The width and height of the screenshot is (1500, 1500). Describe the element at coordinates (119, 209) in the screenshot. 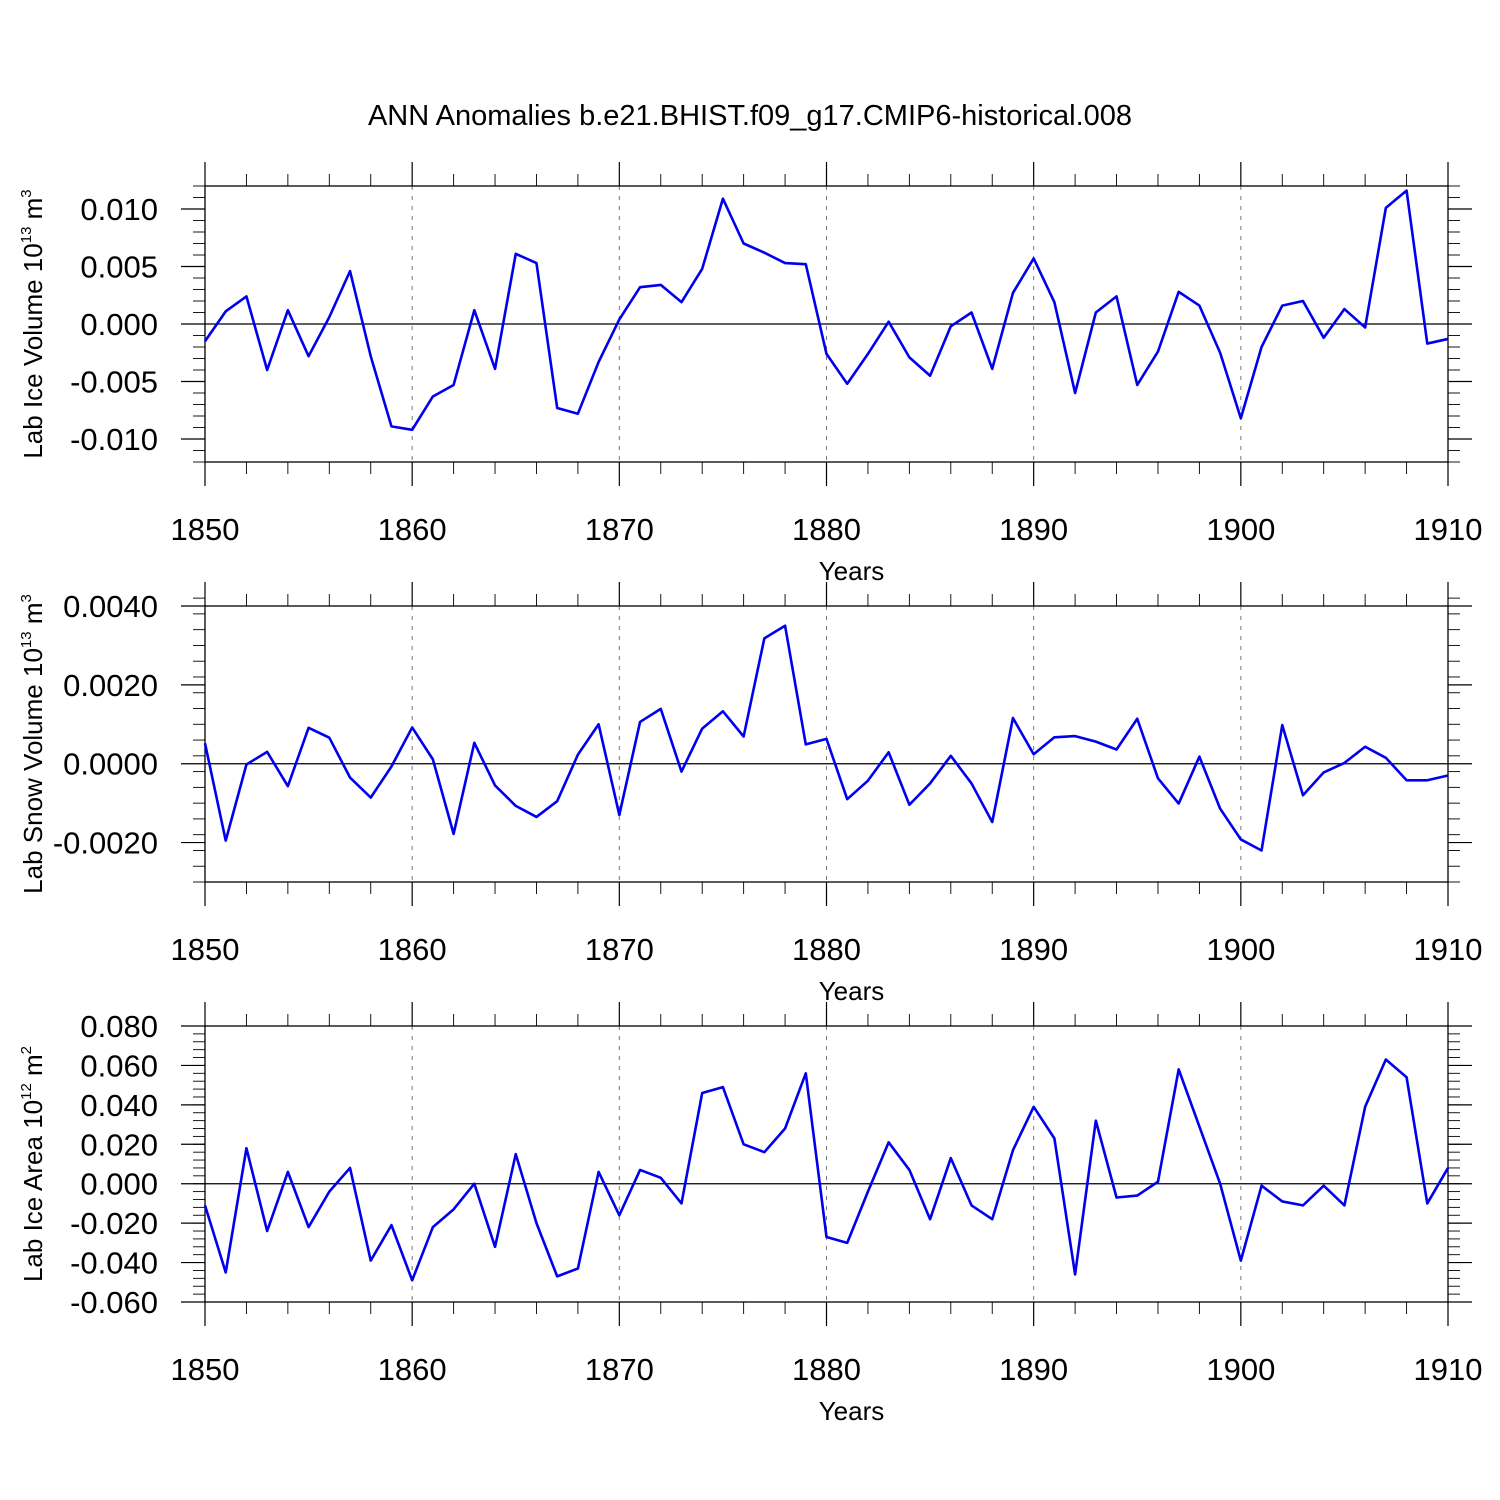

I see `y-tick-label: 0.010` at that location.